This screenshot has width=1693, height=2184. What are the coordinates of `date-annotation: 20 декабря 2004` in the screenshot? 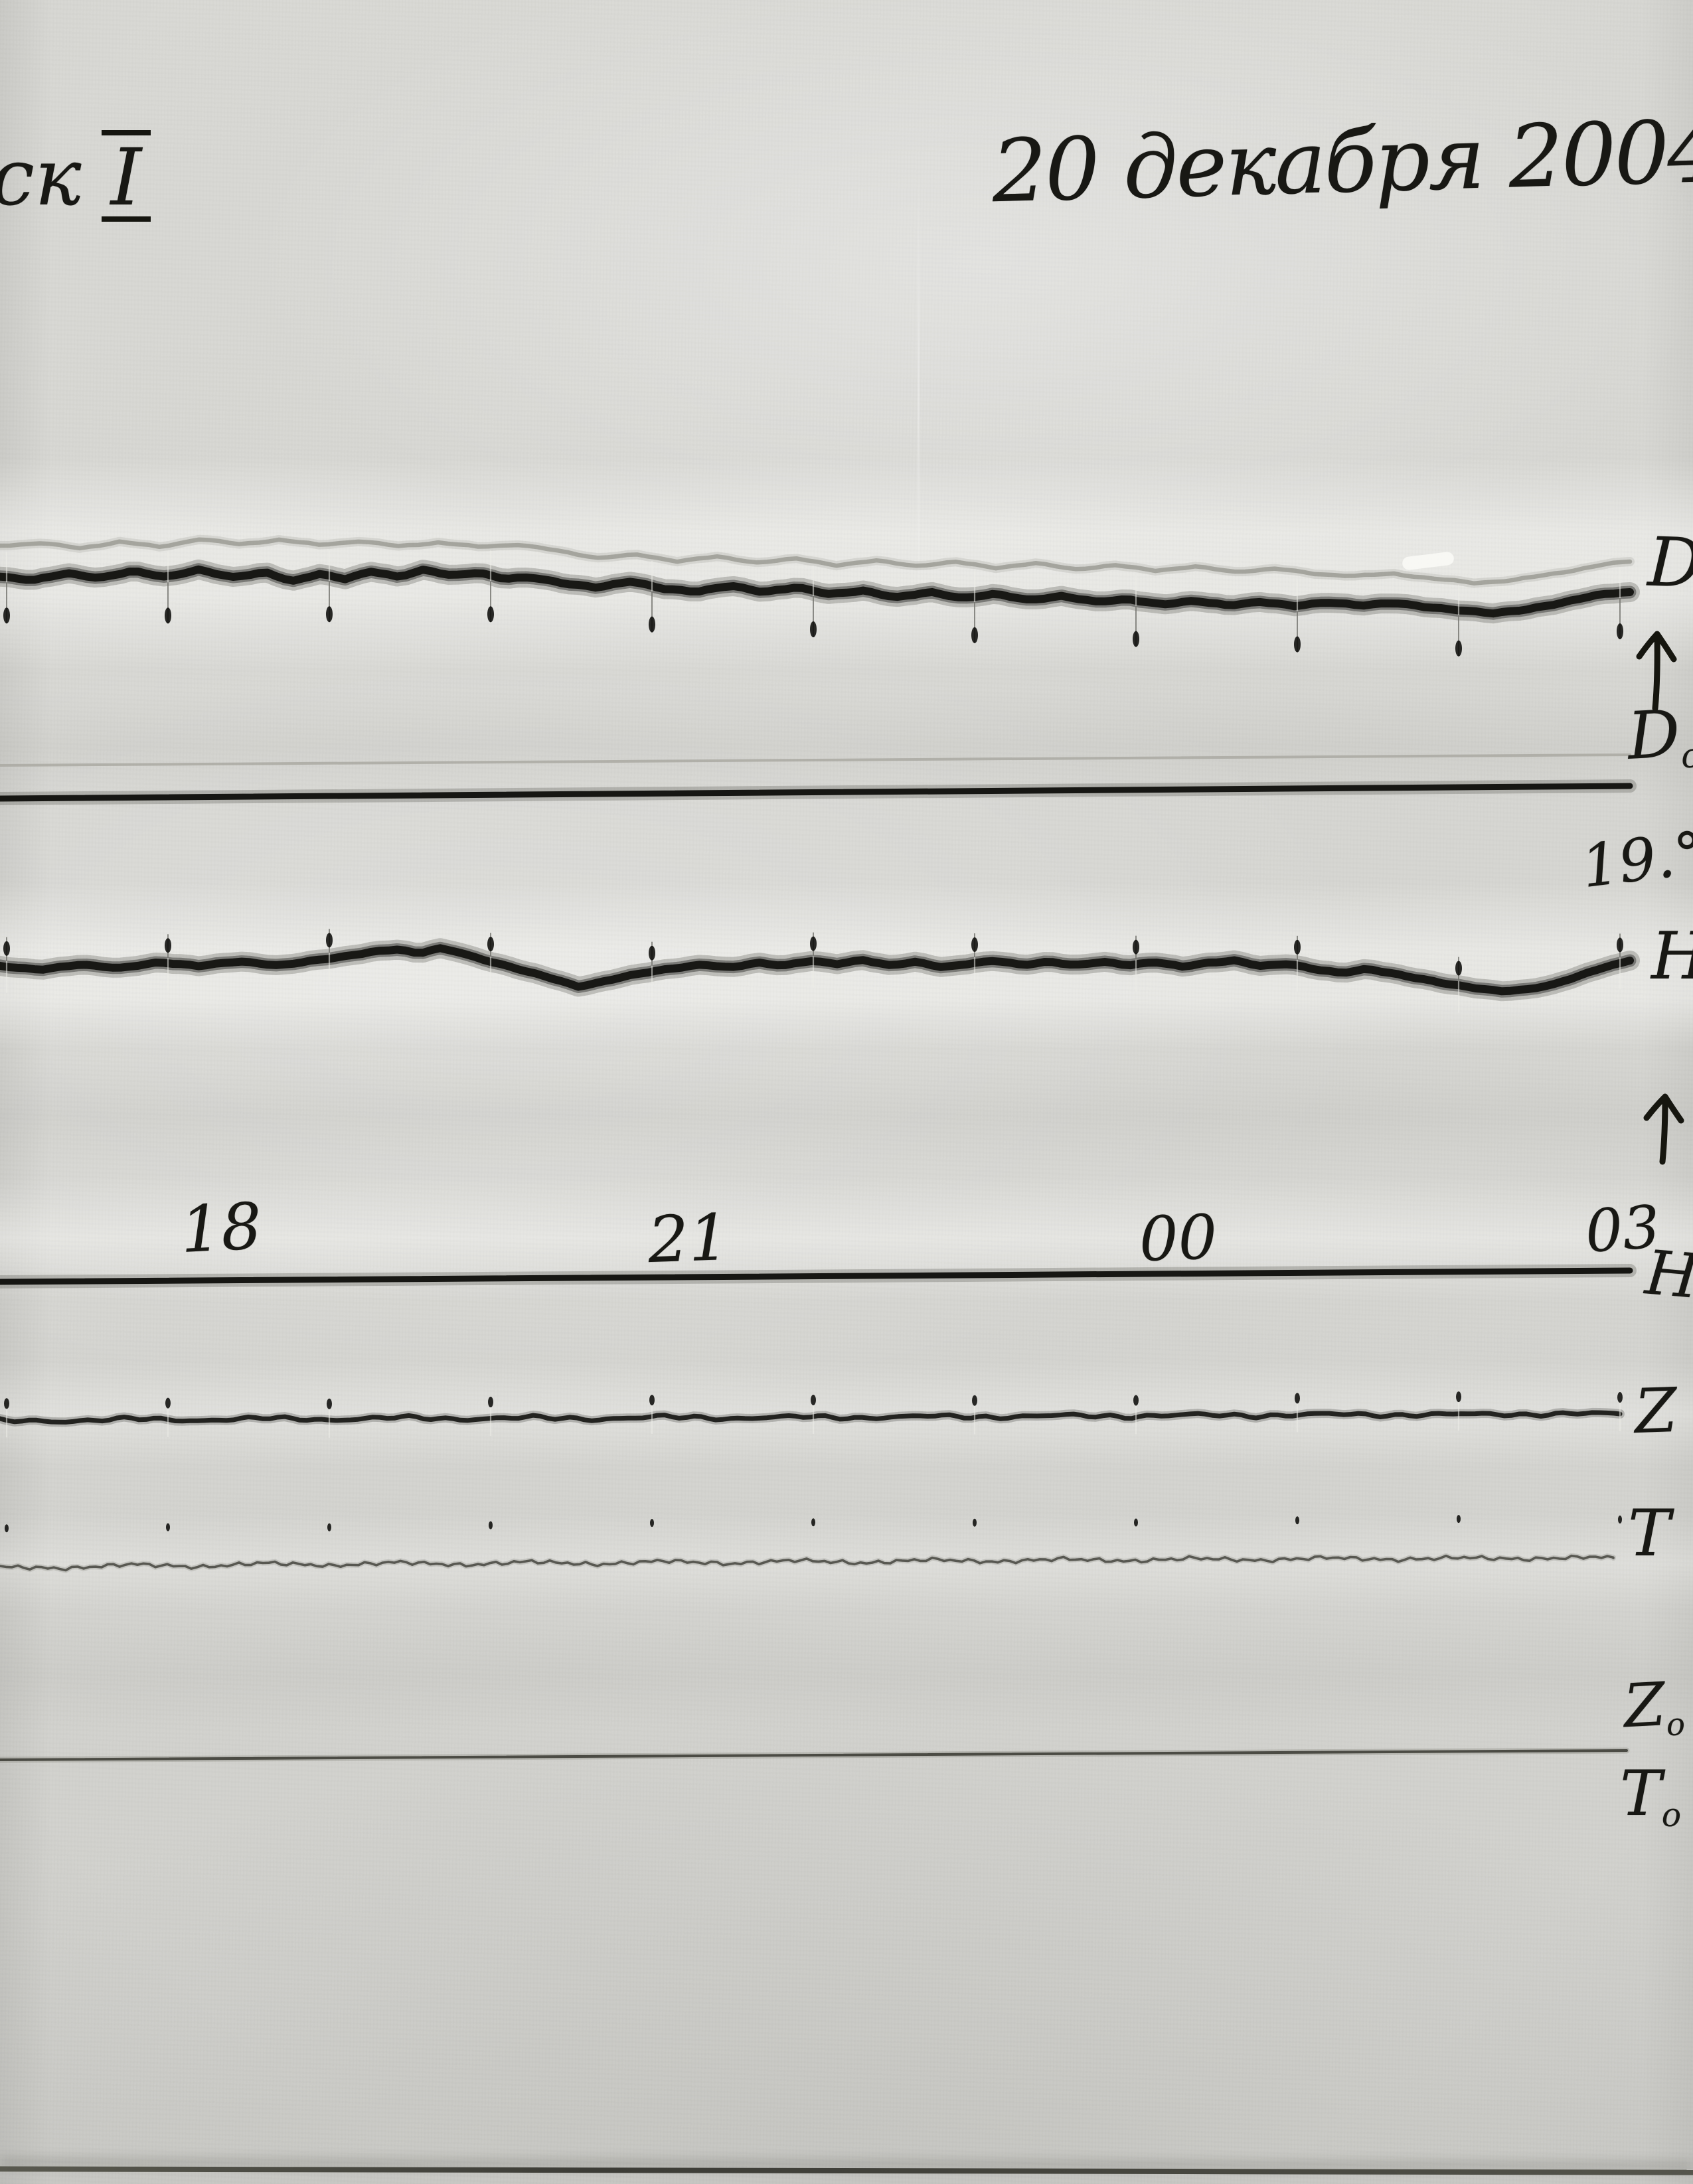 It's located at (1342, 161).